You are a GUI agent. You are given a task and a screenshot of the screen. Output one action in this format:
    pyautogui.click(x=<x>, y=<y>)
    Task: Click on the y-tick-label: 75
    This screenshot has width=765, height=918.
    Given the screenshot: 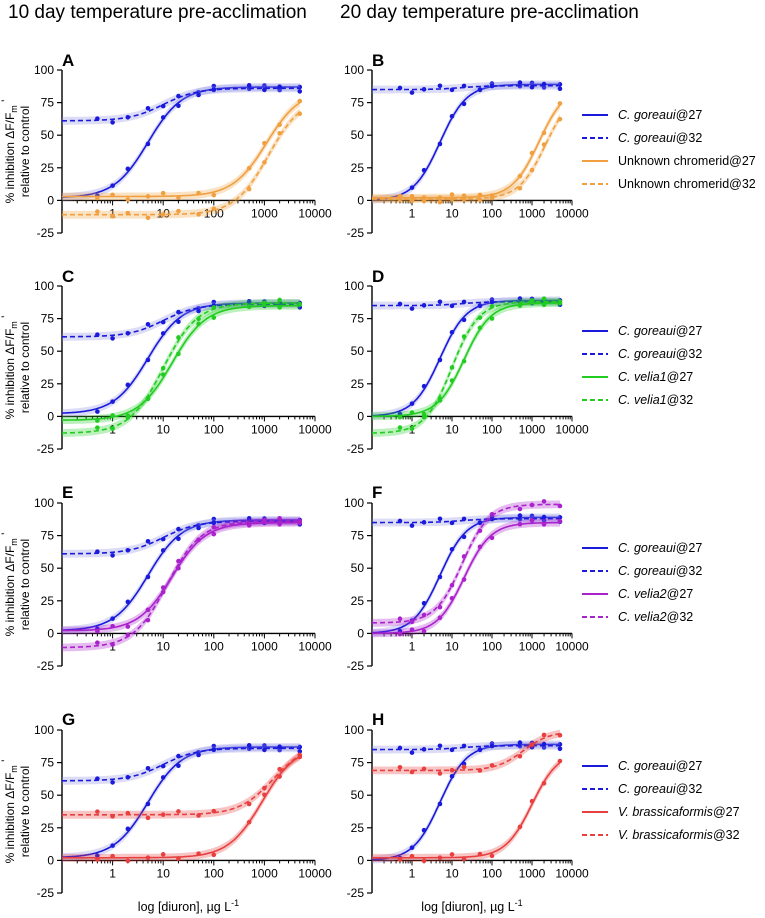 What is the action you would take?
    pyautogui.click(x=48, y=319)
    